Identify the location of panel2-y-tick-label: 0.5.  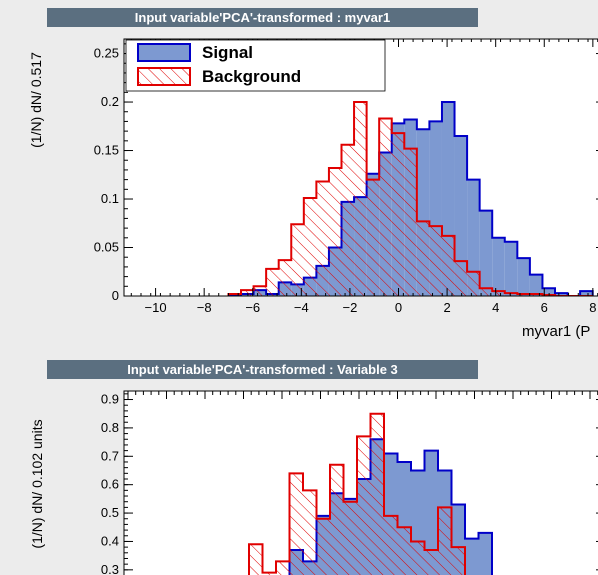
(110, 512).